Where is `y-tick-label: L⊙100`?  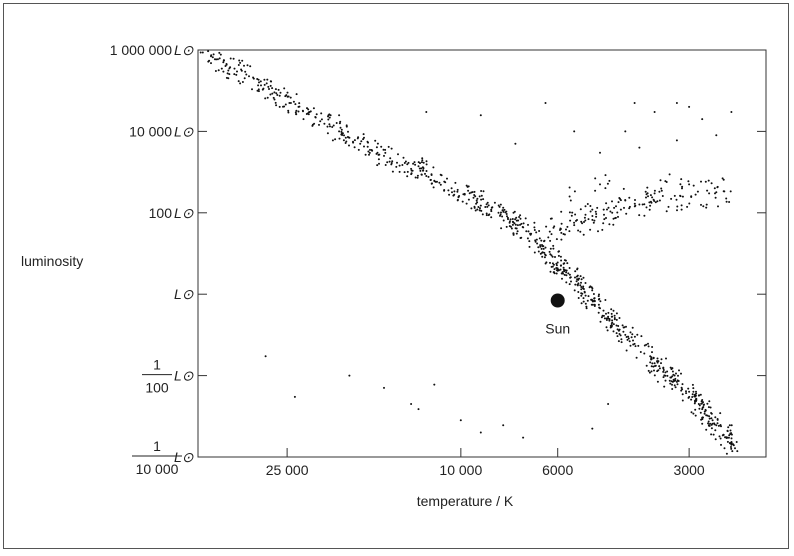
y-tick-label: L⊙100 is located at coordinates (171, 213).